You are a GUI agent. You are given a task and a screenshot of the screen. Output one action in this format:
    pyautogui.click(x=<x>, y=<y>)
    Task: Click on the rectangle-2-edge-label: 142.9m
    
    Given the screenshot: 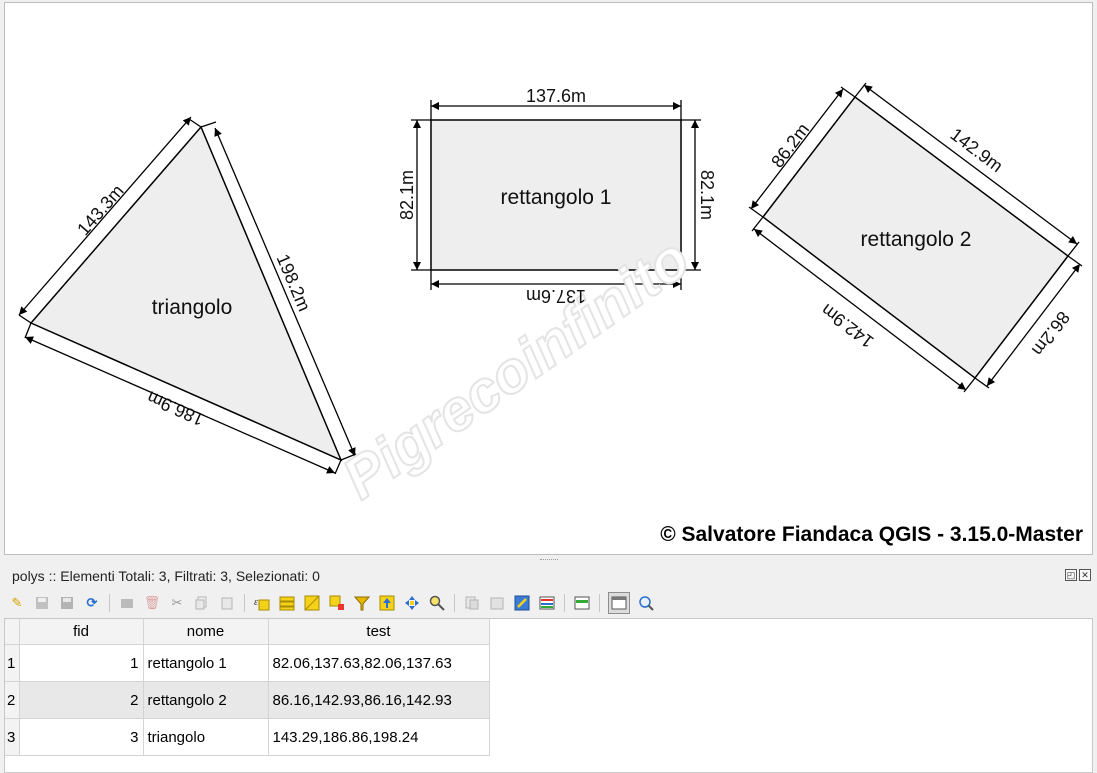 What is the action you would take?
    pyautogui.click(x=847, y=326)
    